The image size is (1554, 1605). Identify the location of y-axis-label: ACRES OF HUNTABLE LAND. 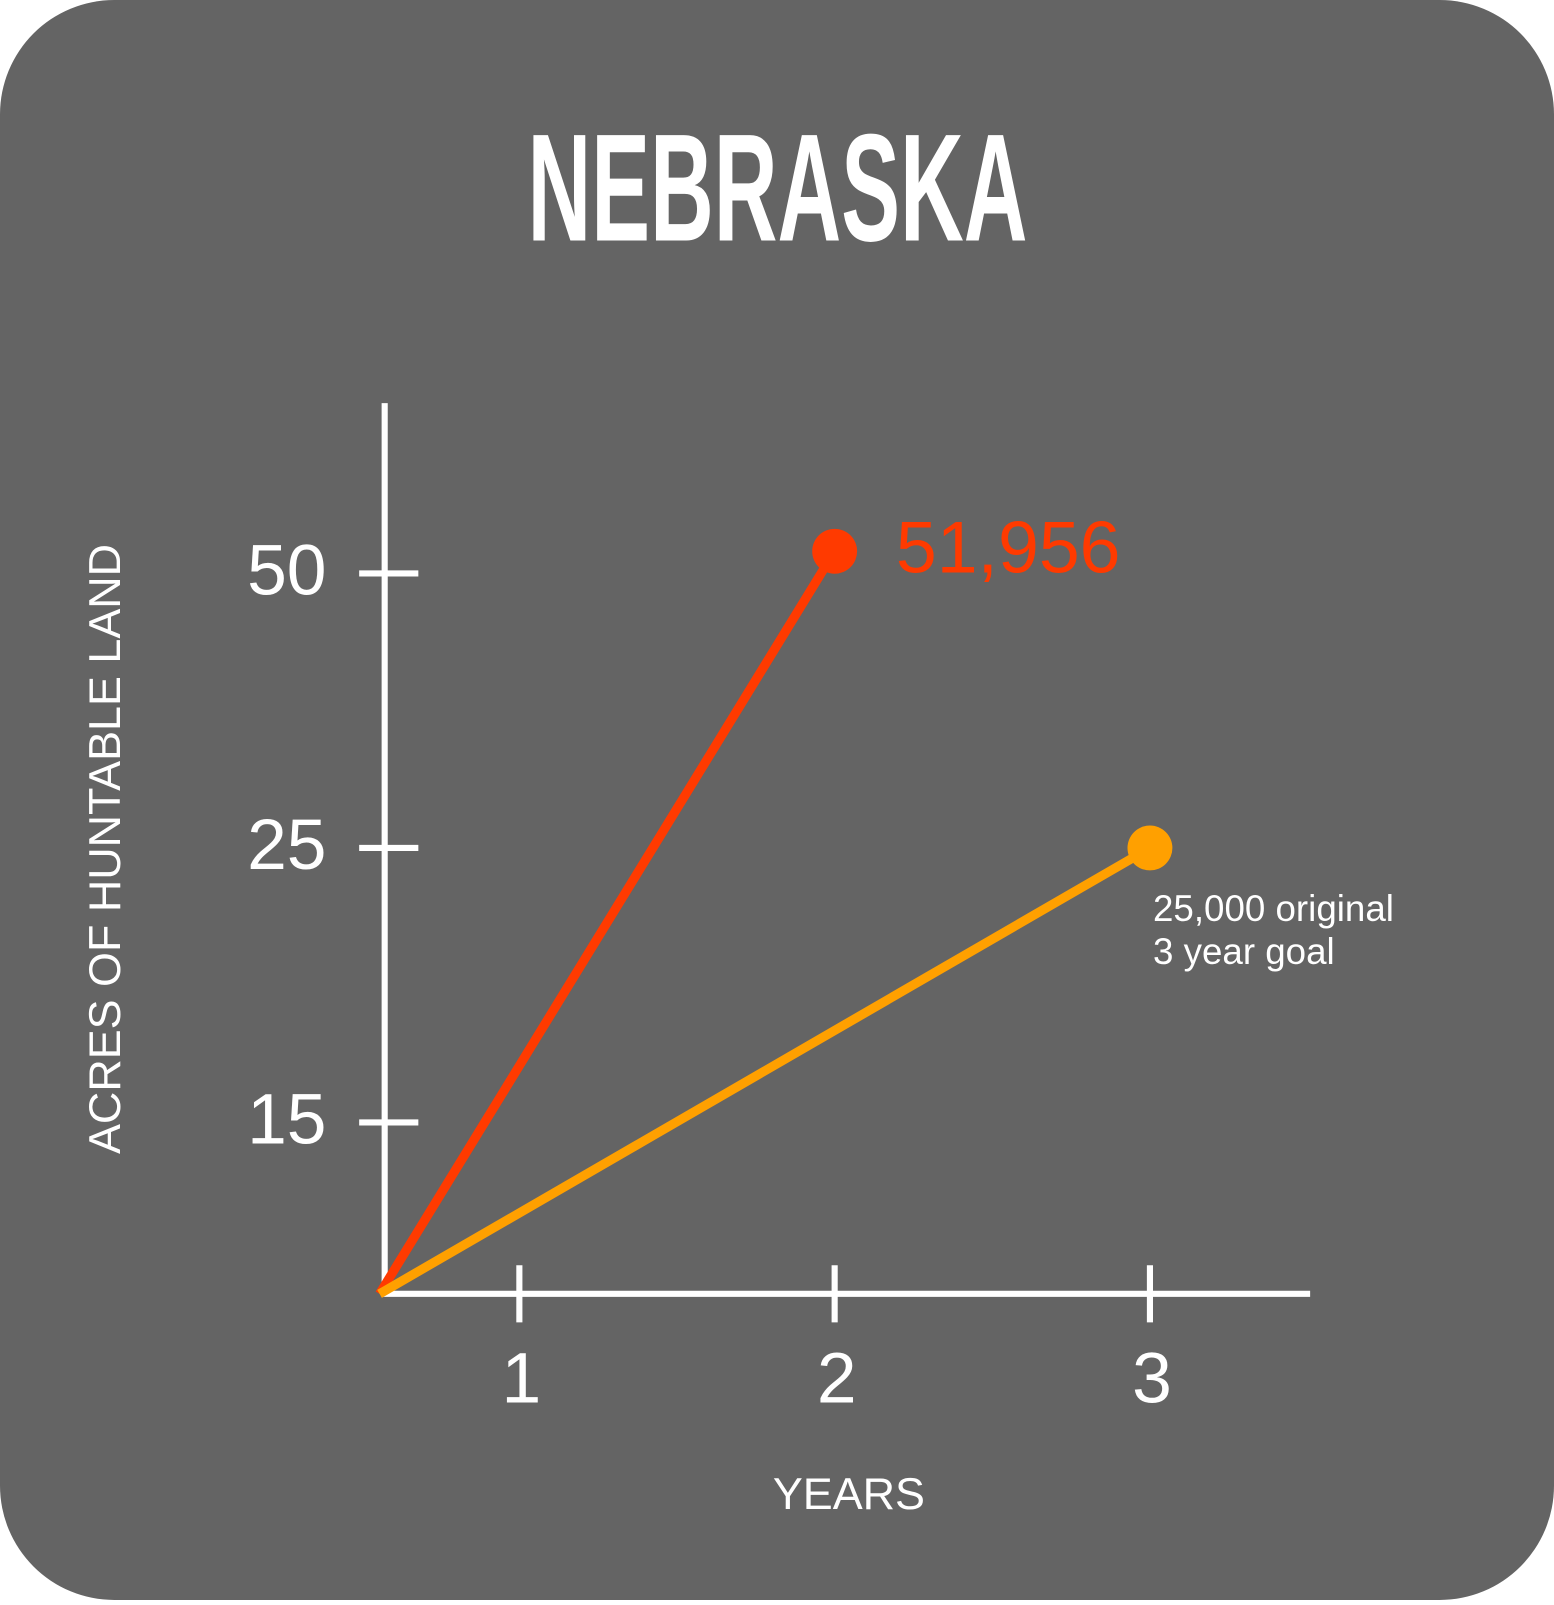
(104, 849).